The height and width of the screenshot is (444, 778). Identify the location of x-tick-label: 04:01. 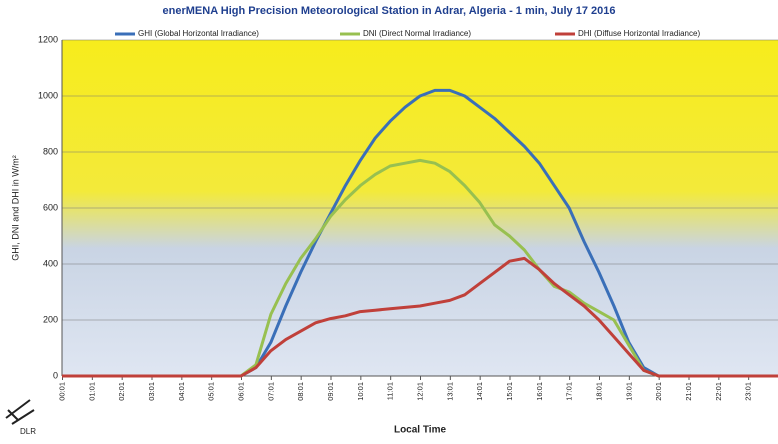
(181, 391).